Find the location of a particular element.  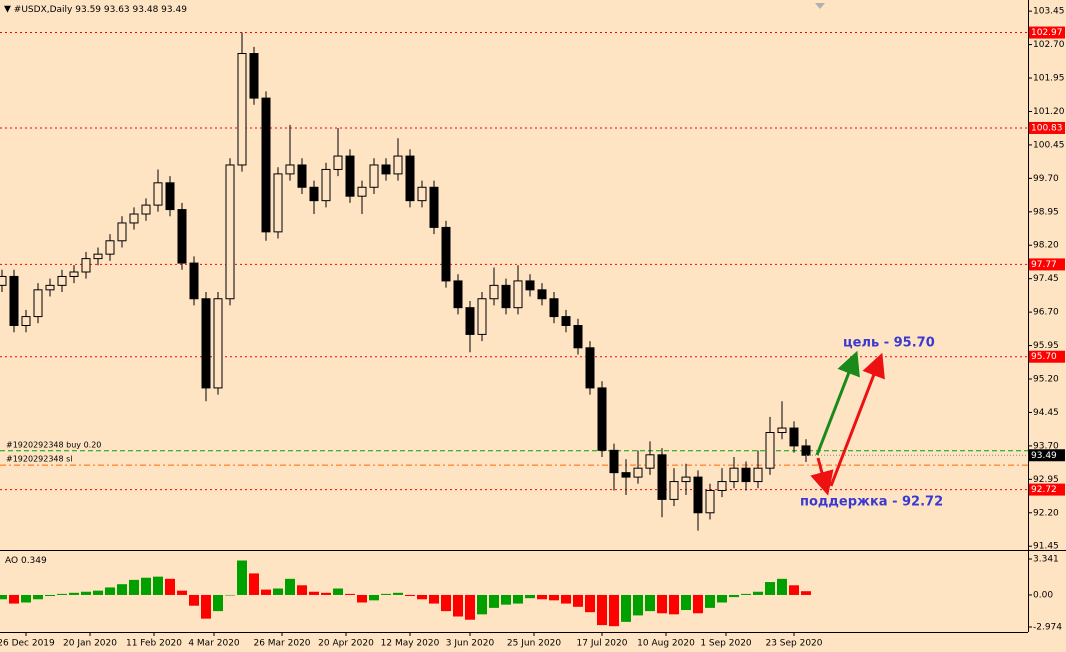

ao-title: AO is located at coordinates (11, 561).